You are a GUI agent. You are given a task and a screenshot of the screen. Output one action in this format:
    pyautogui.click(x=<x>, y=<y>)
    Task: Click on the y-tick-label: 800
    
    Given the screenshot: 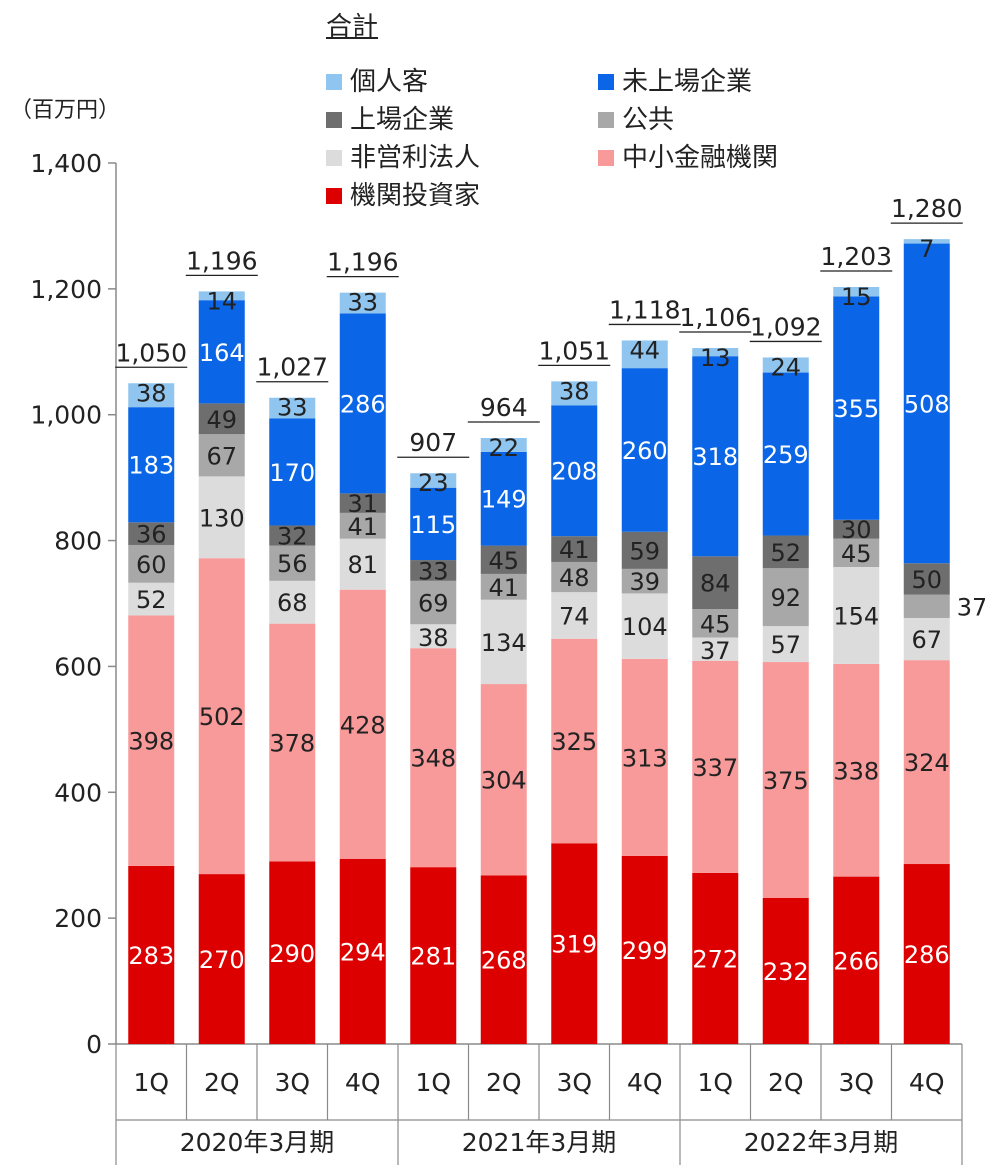 What is the action you would take?
    pyautogui.click(x=78, y=541)
    